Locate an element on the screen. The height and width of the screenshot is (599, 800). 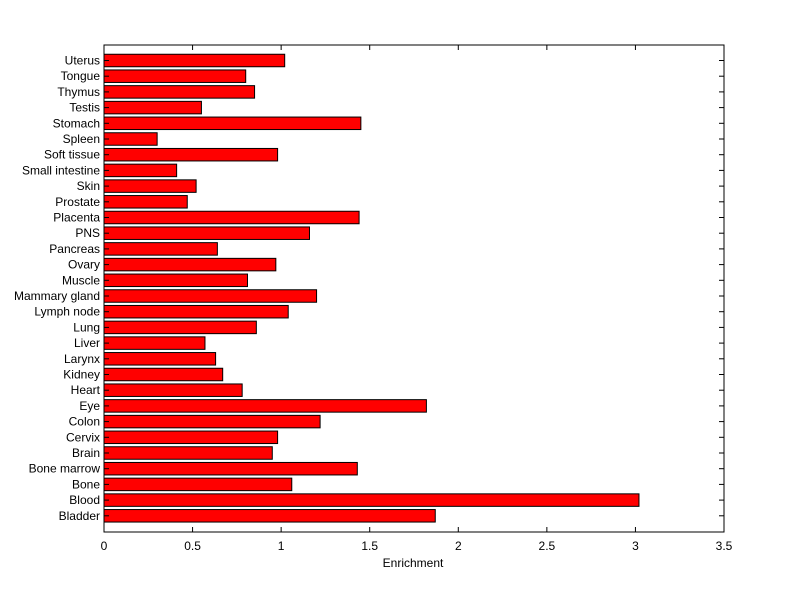
x-axis-title: Enrichment is located at coordinates (413, 563).